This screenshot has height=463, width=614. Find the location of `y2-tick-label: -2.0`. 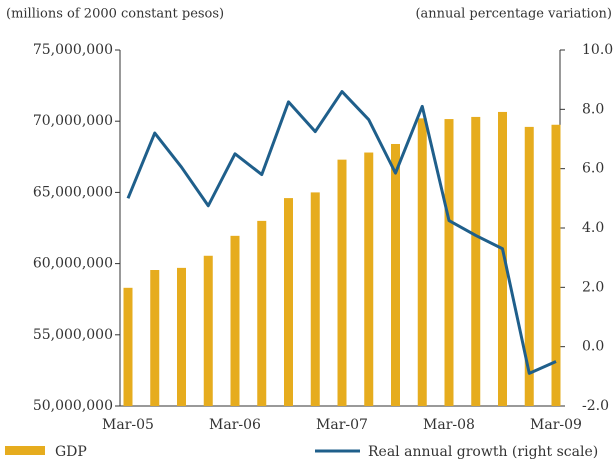

y2-tick-label: -2.0 is located at coordinates (595, 406).